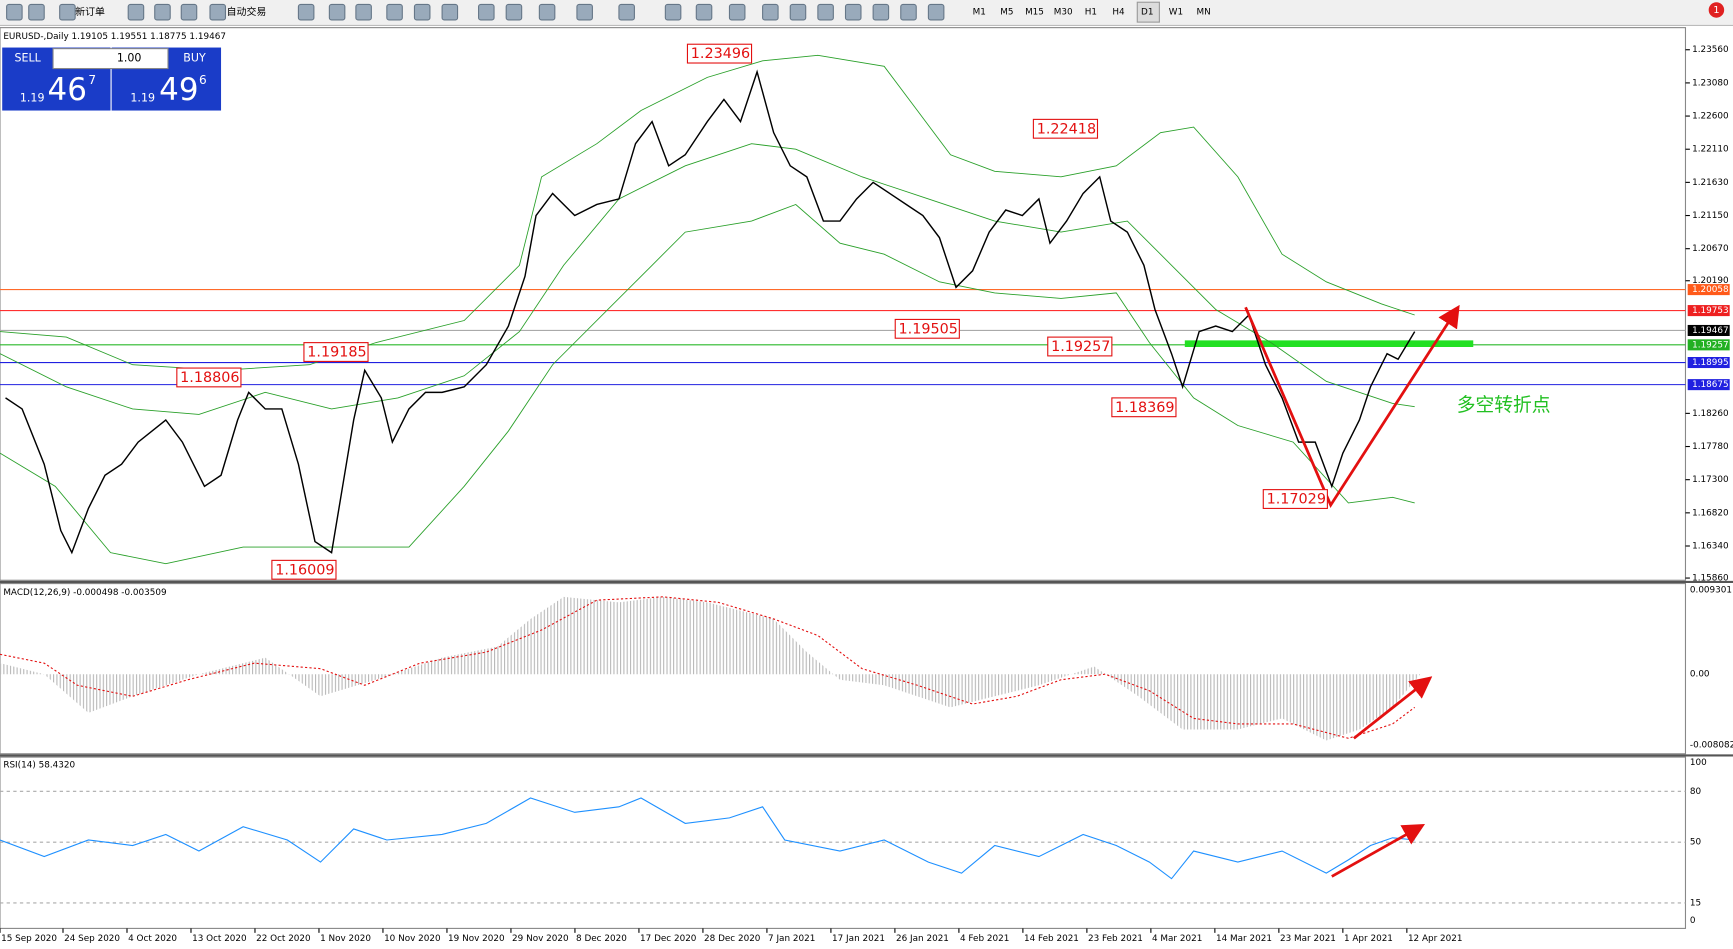  I want to click on price-tick-label: 1.20670, so click(1710, 249).